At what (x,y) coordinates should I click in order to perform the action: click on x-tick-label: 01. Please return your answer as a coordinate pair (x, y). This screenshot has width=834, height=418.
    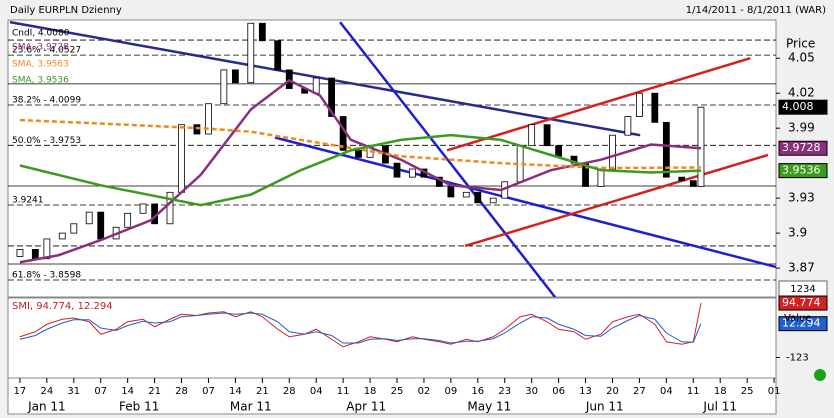
    Looking at the image, I should click on (774, 391).